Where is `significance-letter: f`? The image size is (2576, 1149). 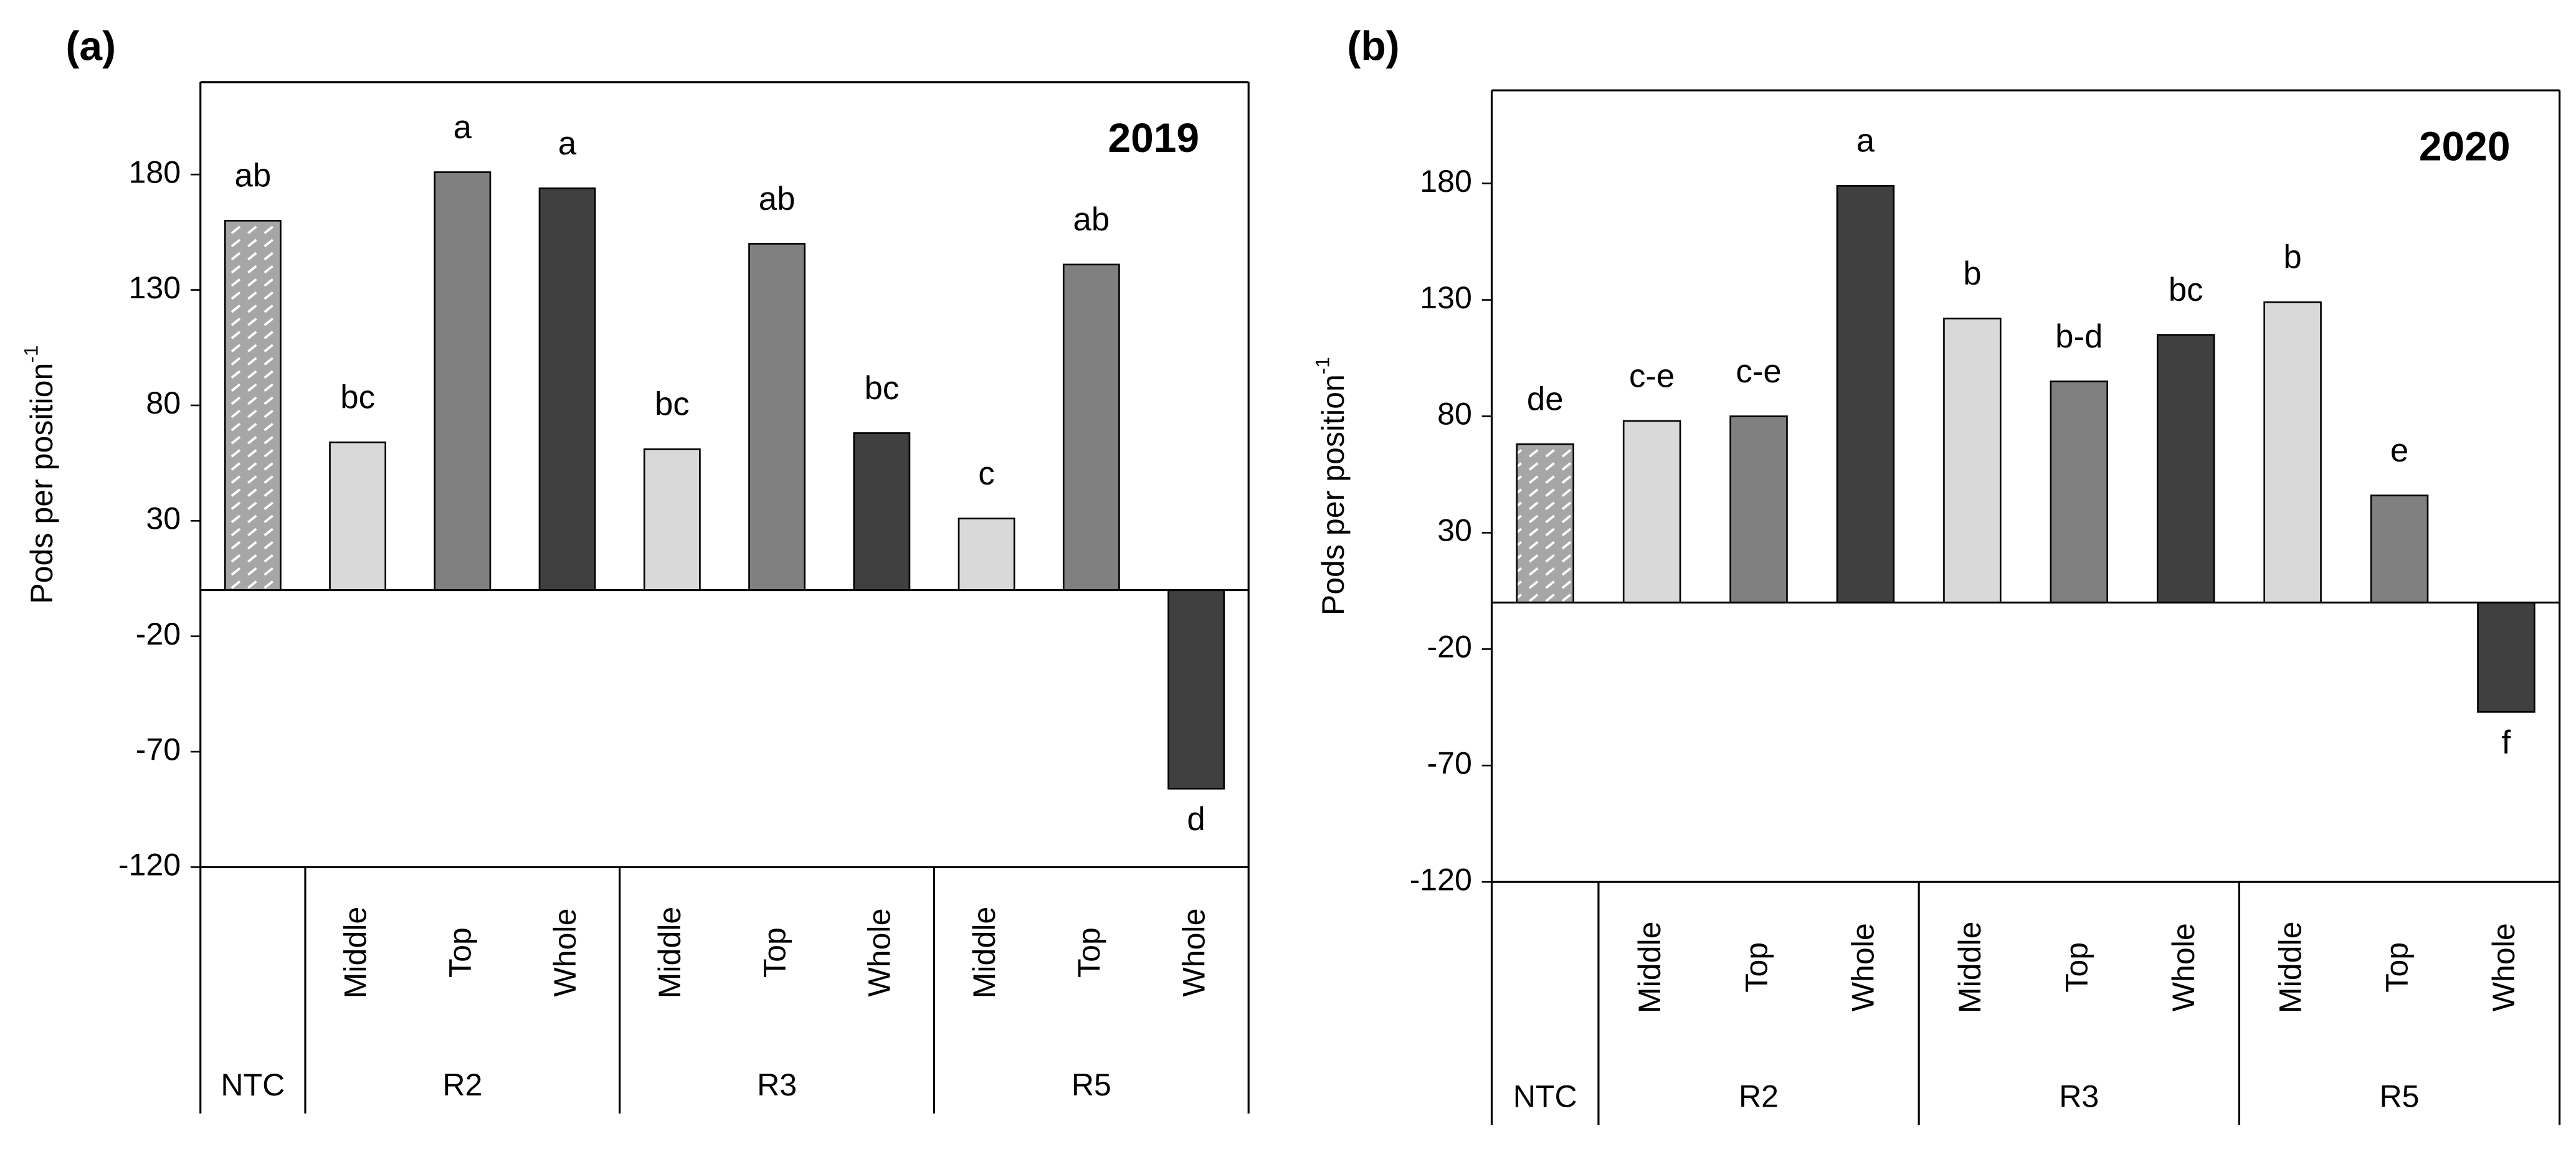
significance-letter: f is located at coordinates (2506, 742).